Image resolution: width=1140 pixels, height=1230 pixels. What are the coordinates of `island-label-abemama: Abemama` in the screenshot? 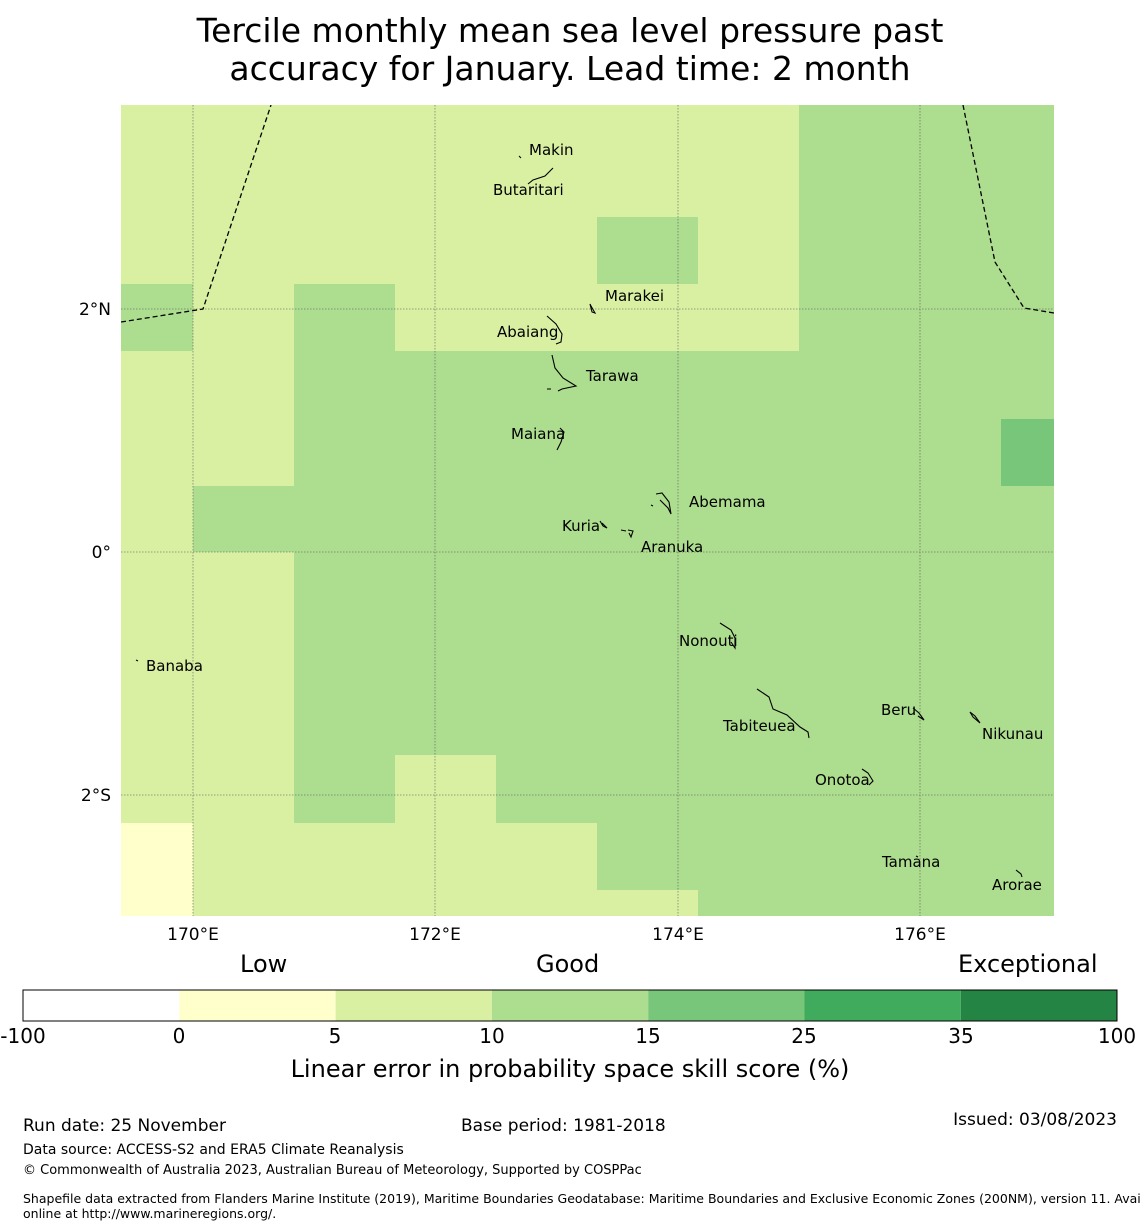 It's located at (727, 502).